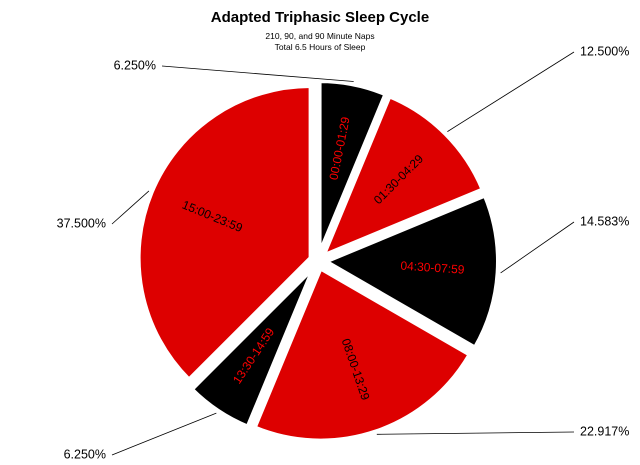 This screenshot has width=640, height=465. I want to click on data-label-0800-1329: 22.917%, so click(604, 431).